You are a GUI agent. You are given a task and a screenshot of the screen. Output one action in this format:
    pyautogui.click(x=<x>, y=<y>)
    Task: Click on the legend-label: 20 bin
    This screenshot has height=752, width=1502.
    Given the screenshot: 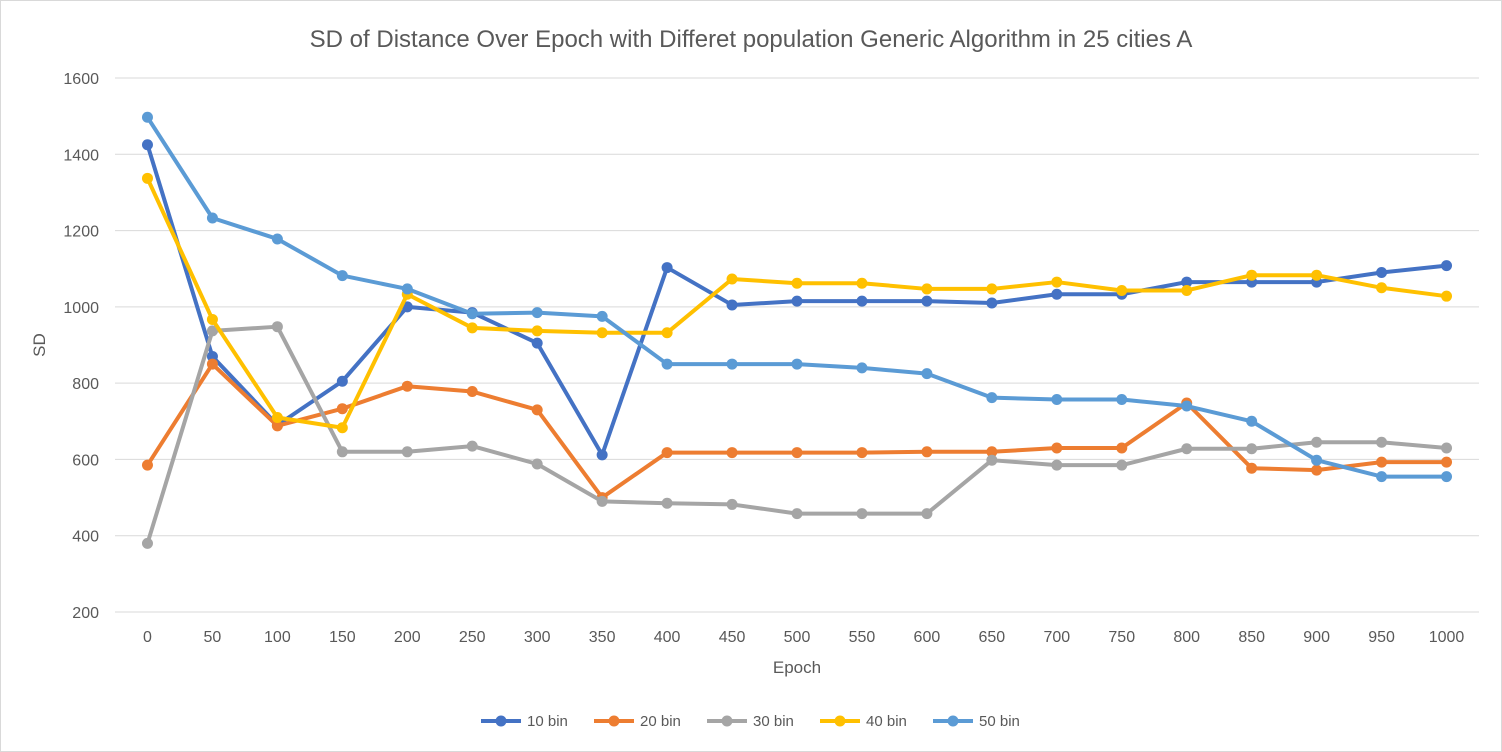 What is the action you would take?
    pyautogui.click(x=660, y=721)
    